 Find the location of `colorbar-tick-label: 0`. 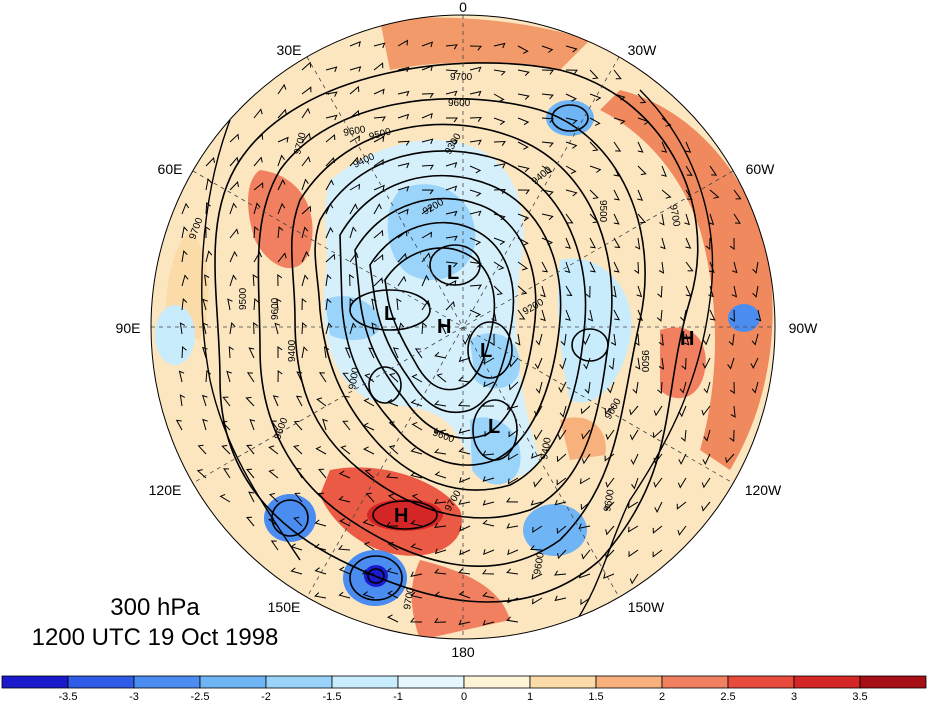

colorbar-tick-label: 0 is located at coordinates (464, 696).